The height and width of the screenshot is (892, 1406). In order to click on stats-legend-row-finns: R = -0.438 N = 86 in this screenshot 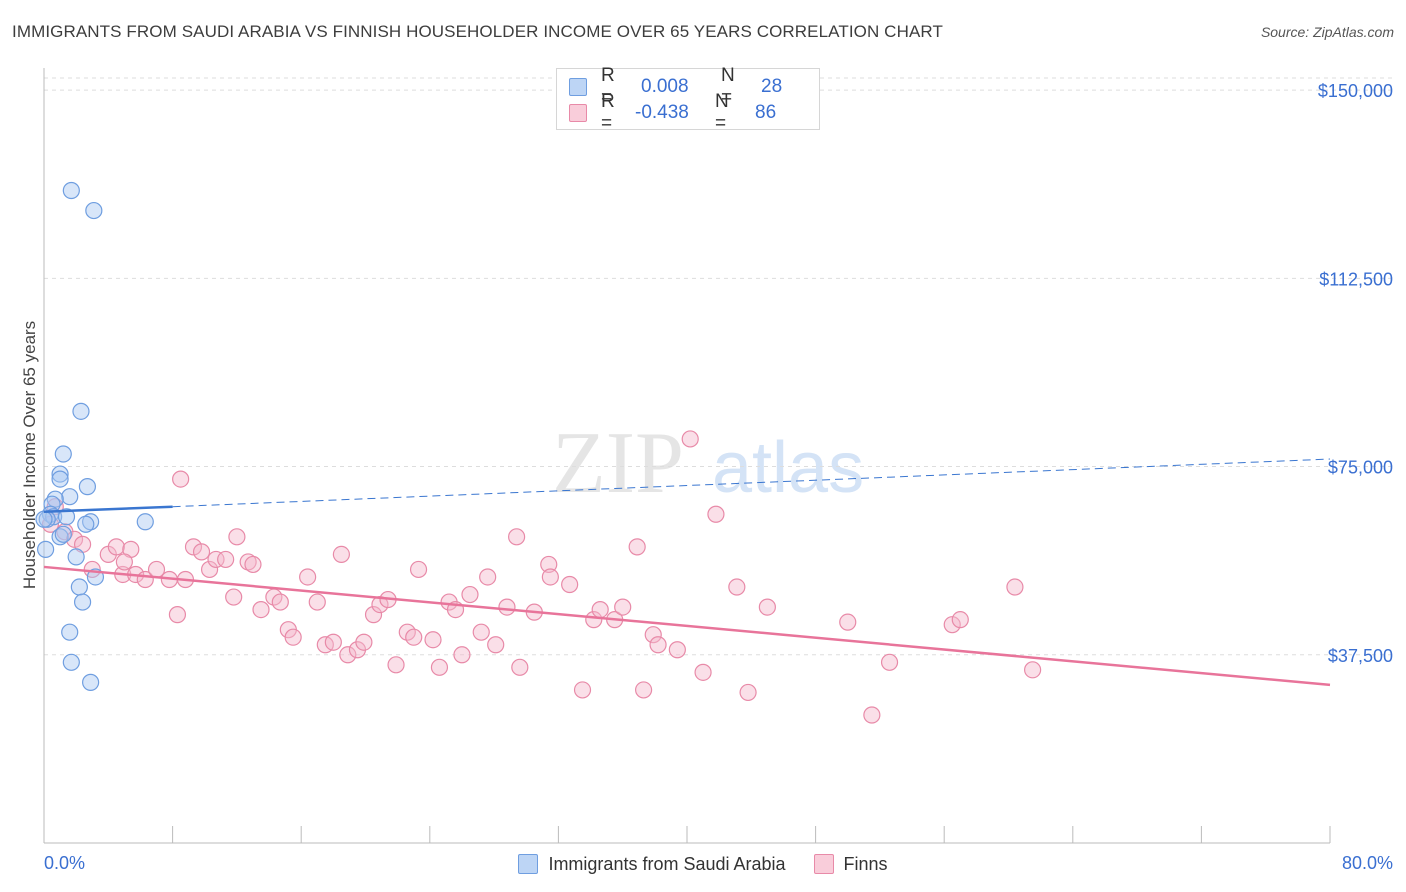, I will do `click(673, 112)`.